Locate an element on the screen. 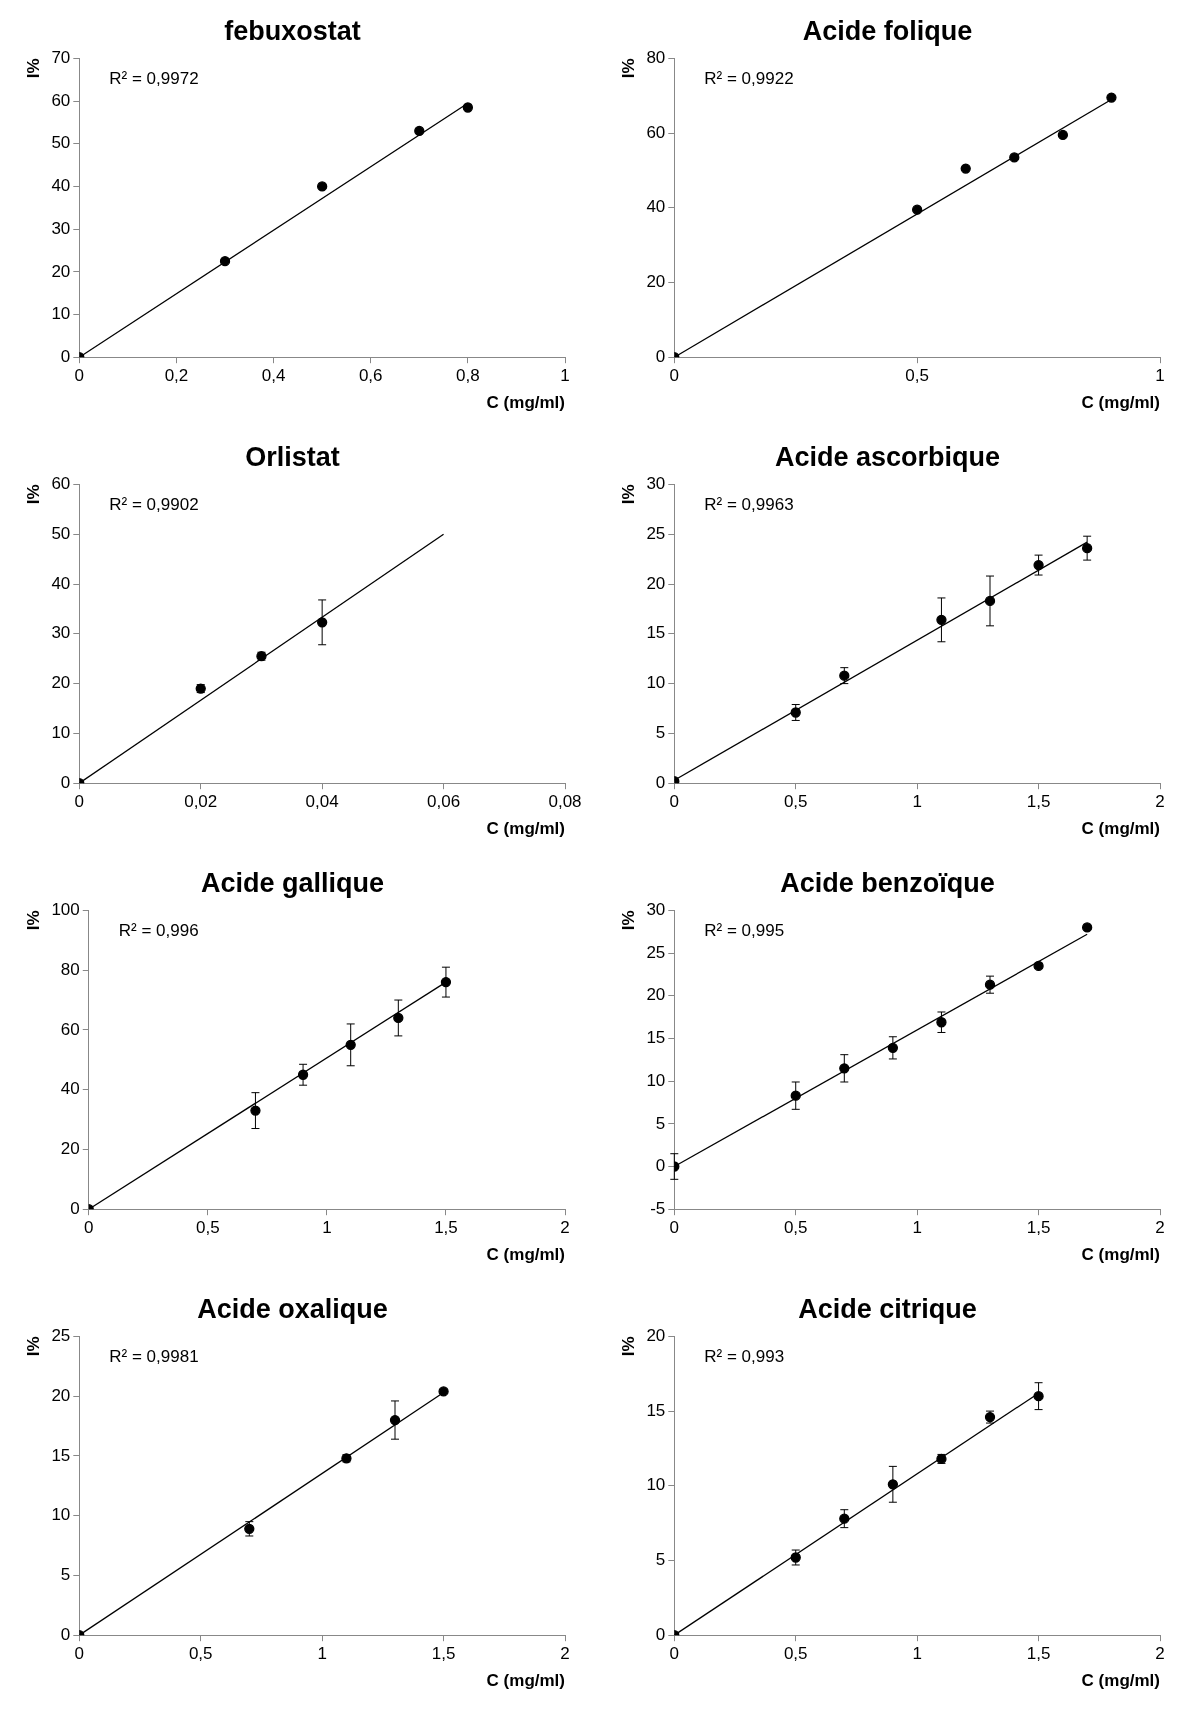 This screenshot has width=1191, height=1724. annotation: R² = 0,9972 is located at coordinates (154, 78).